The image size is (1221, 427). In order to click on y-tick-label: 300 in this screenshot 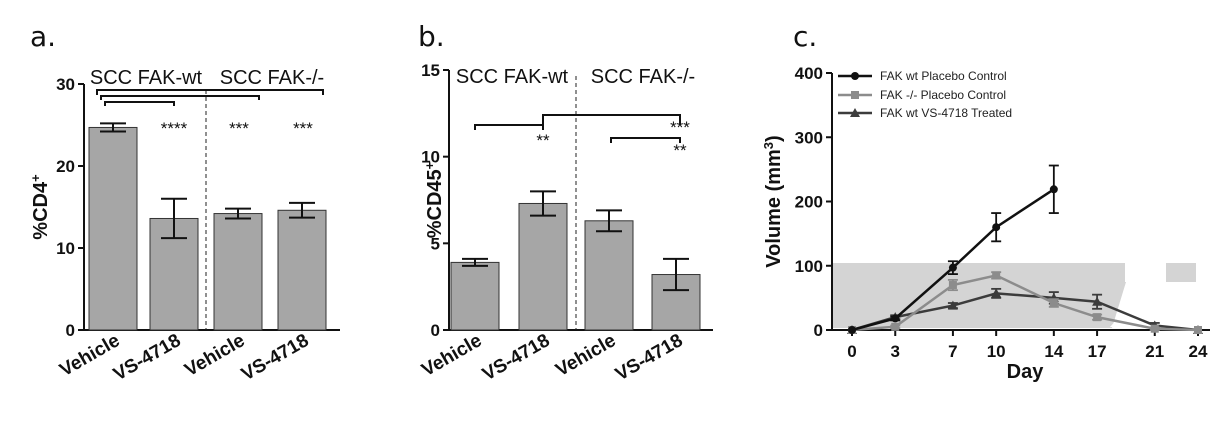, I will do `click(809, 137)`.